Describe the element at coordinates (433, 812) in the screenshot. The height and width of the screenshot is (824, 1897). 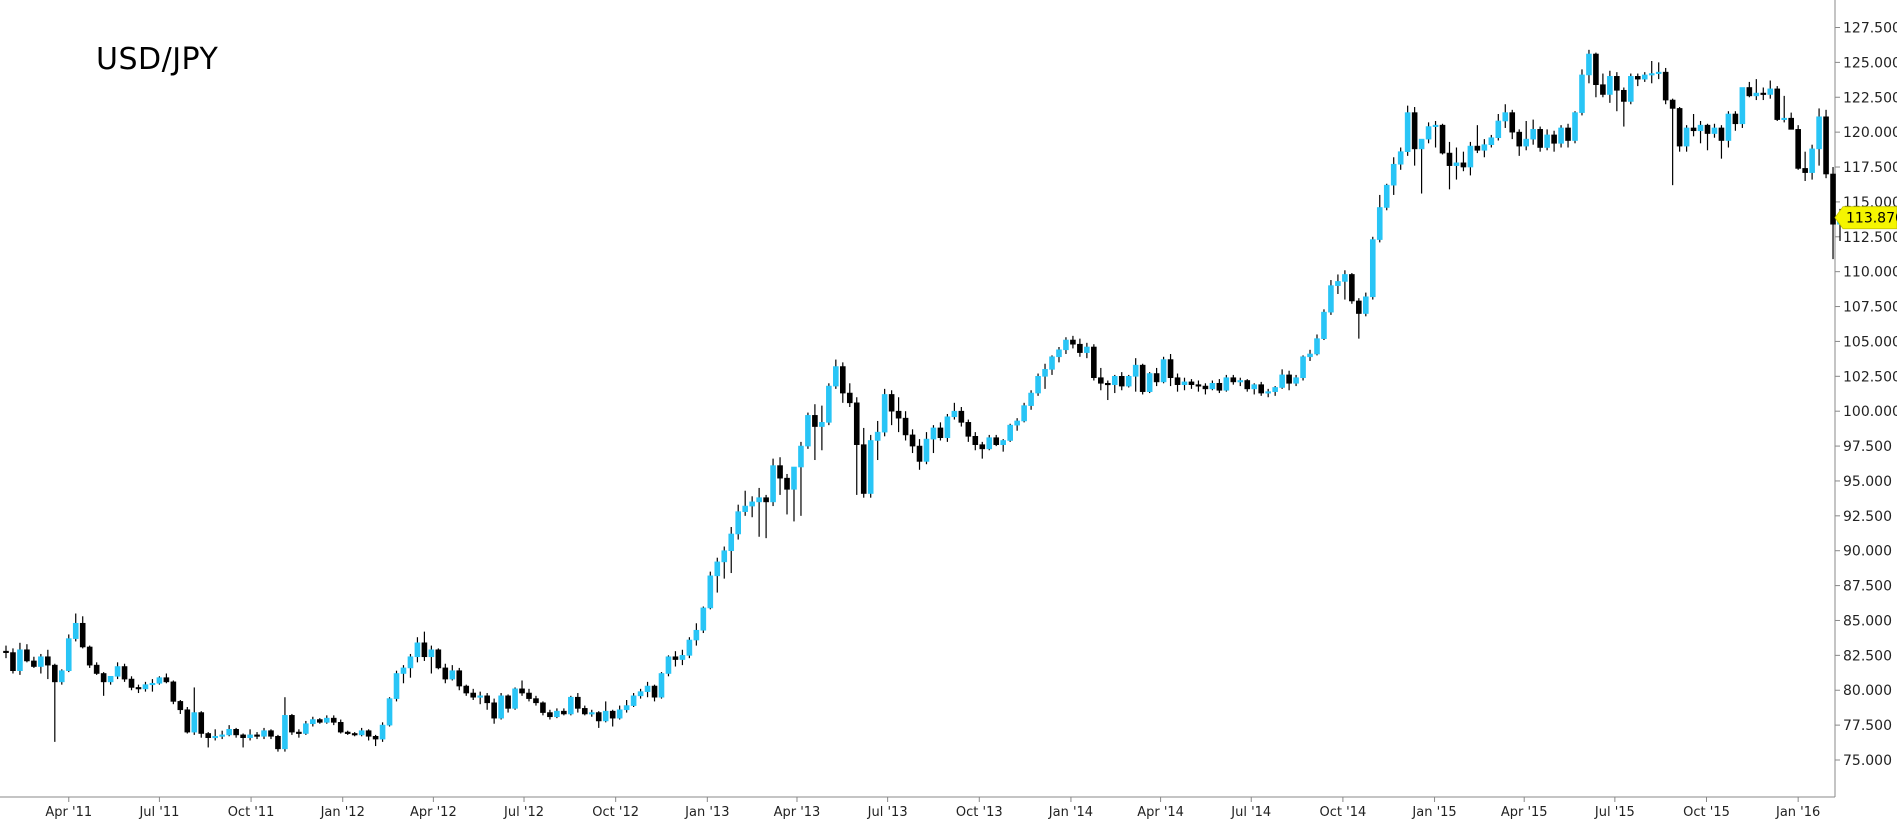
I see `x-tick-label: Apr '12` at that location.